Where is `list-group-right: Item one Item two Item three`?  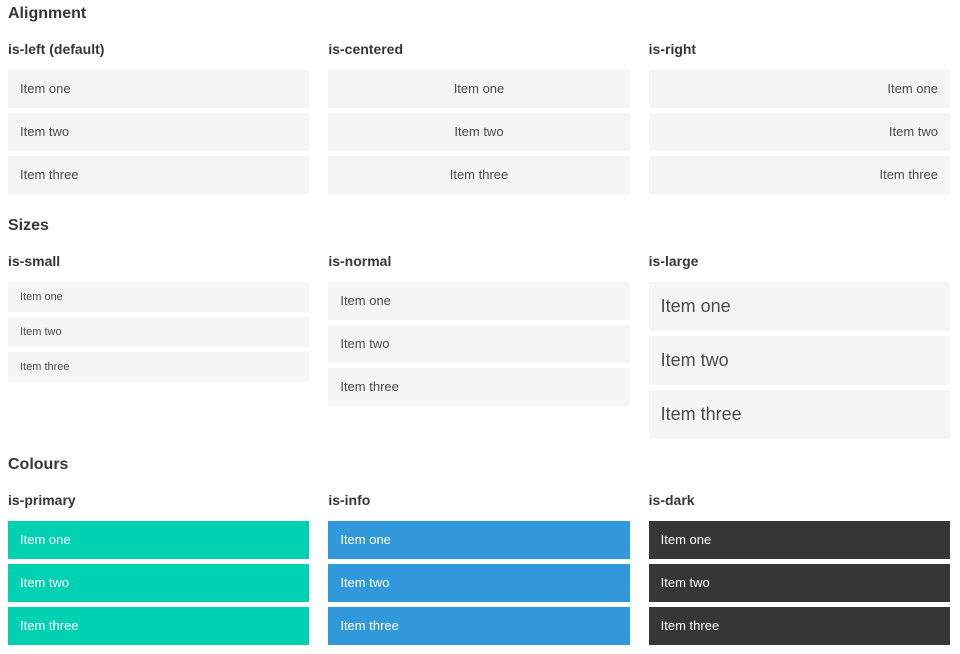
list-group-right: Item one Item two Item three is located at coordinates (799, 132).